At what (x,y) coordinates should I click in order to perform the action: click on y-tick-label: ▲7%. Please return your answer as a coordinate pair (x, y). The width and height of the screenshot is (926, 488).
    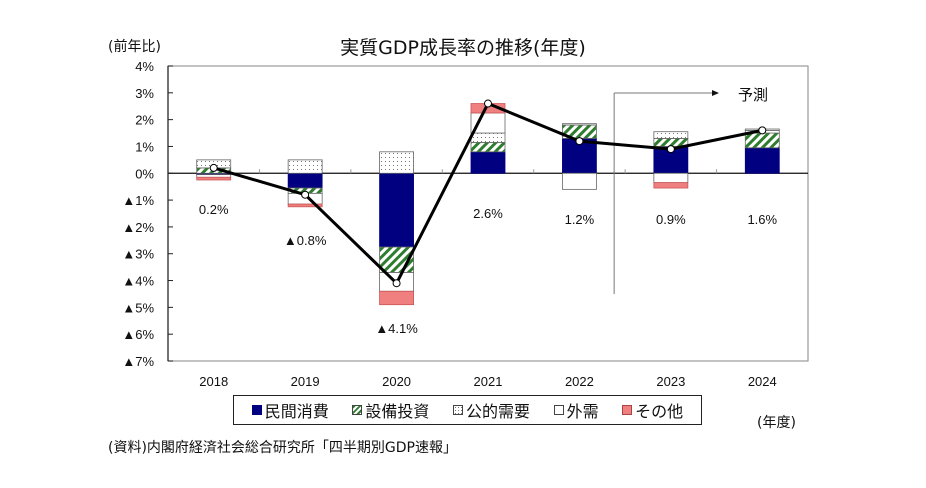
    Looking at the image, I should click on (138, 361).